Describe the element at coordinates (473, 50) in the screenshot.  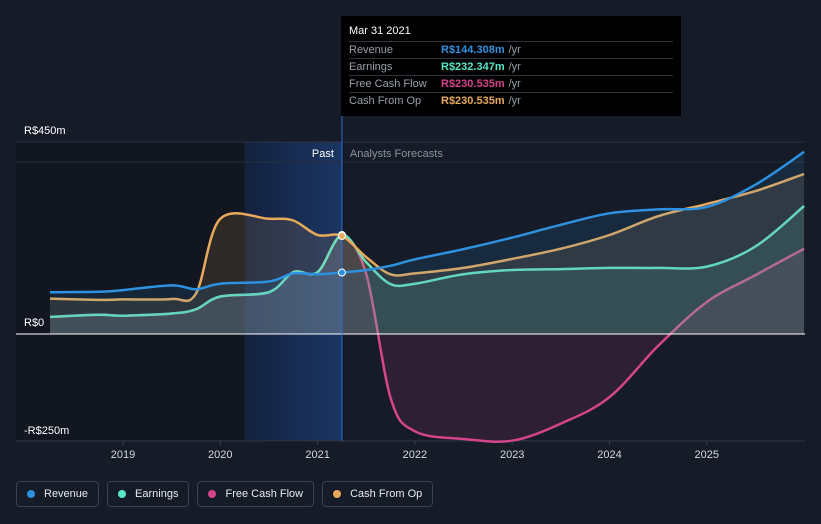
I see `tooltip-revenue-value: R$144.308m` at that location.